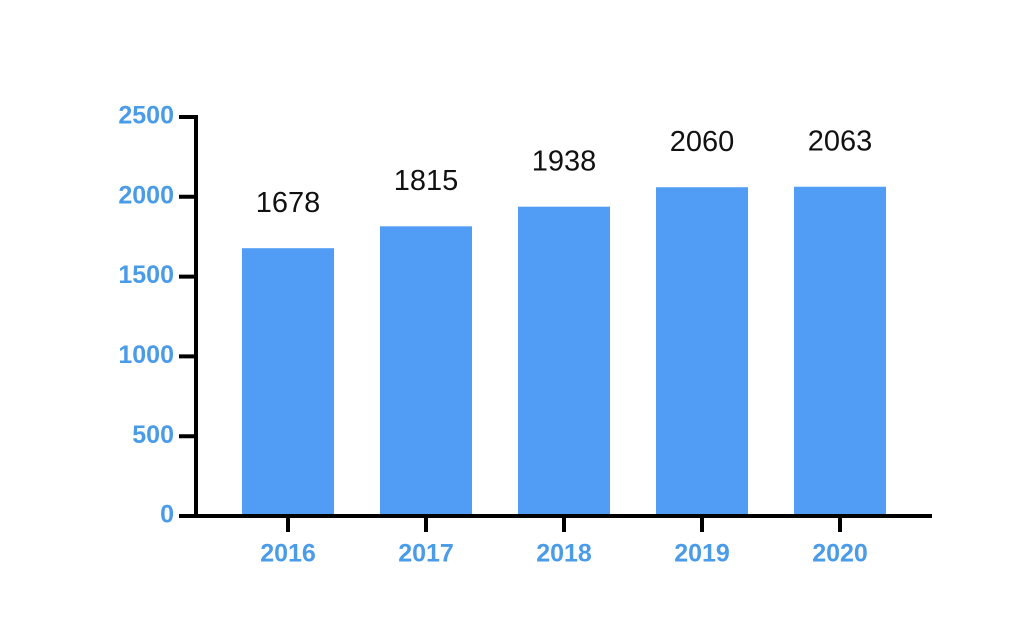  What do you see at coordinates (288, 203) in the screenshot?
I see `value-label: 1678` at bounding box center [288, 203].